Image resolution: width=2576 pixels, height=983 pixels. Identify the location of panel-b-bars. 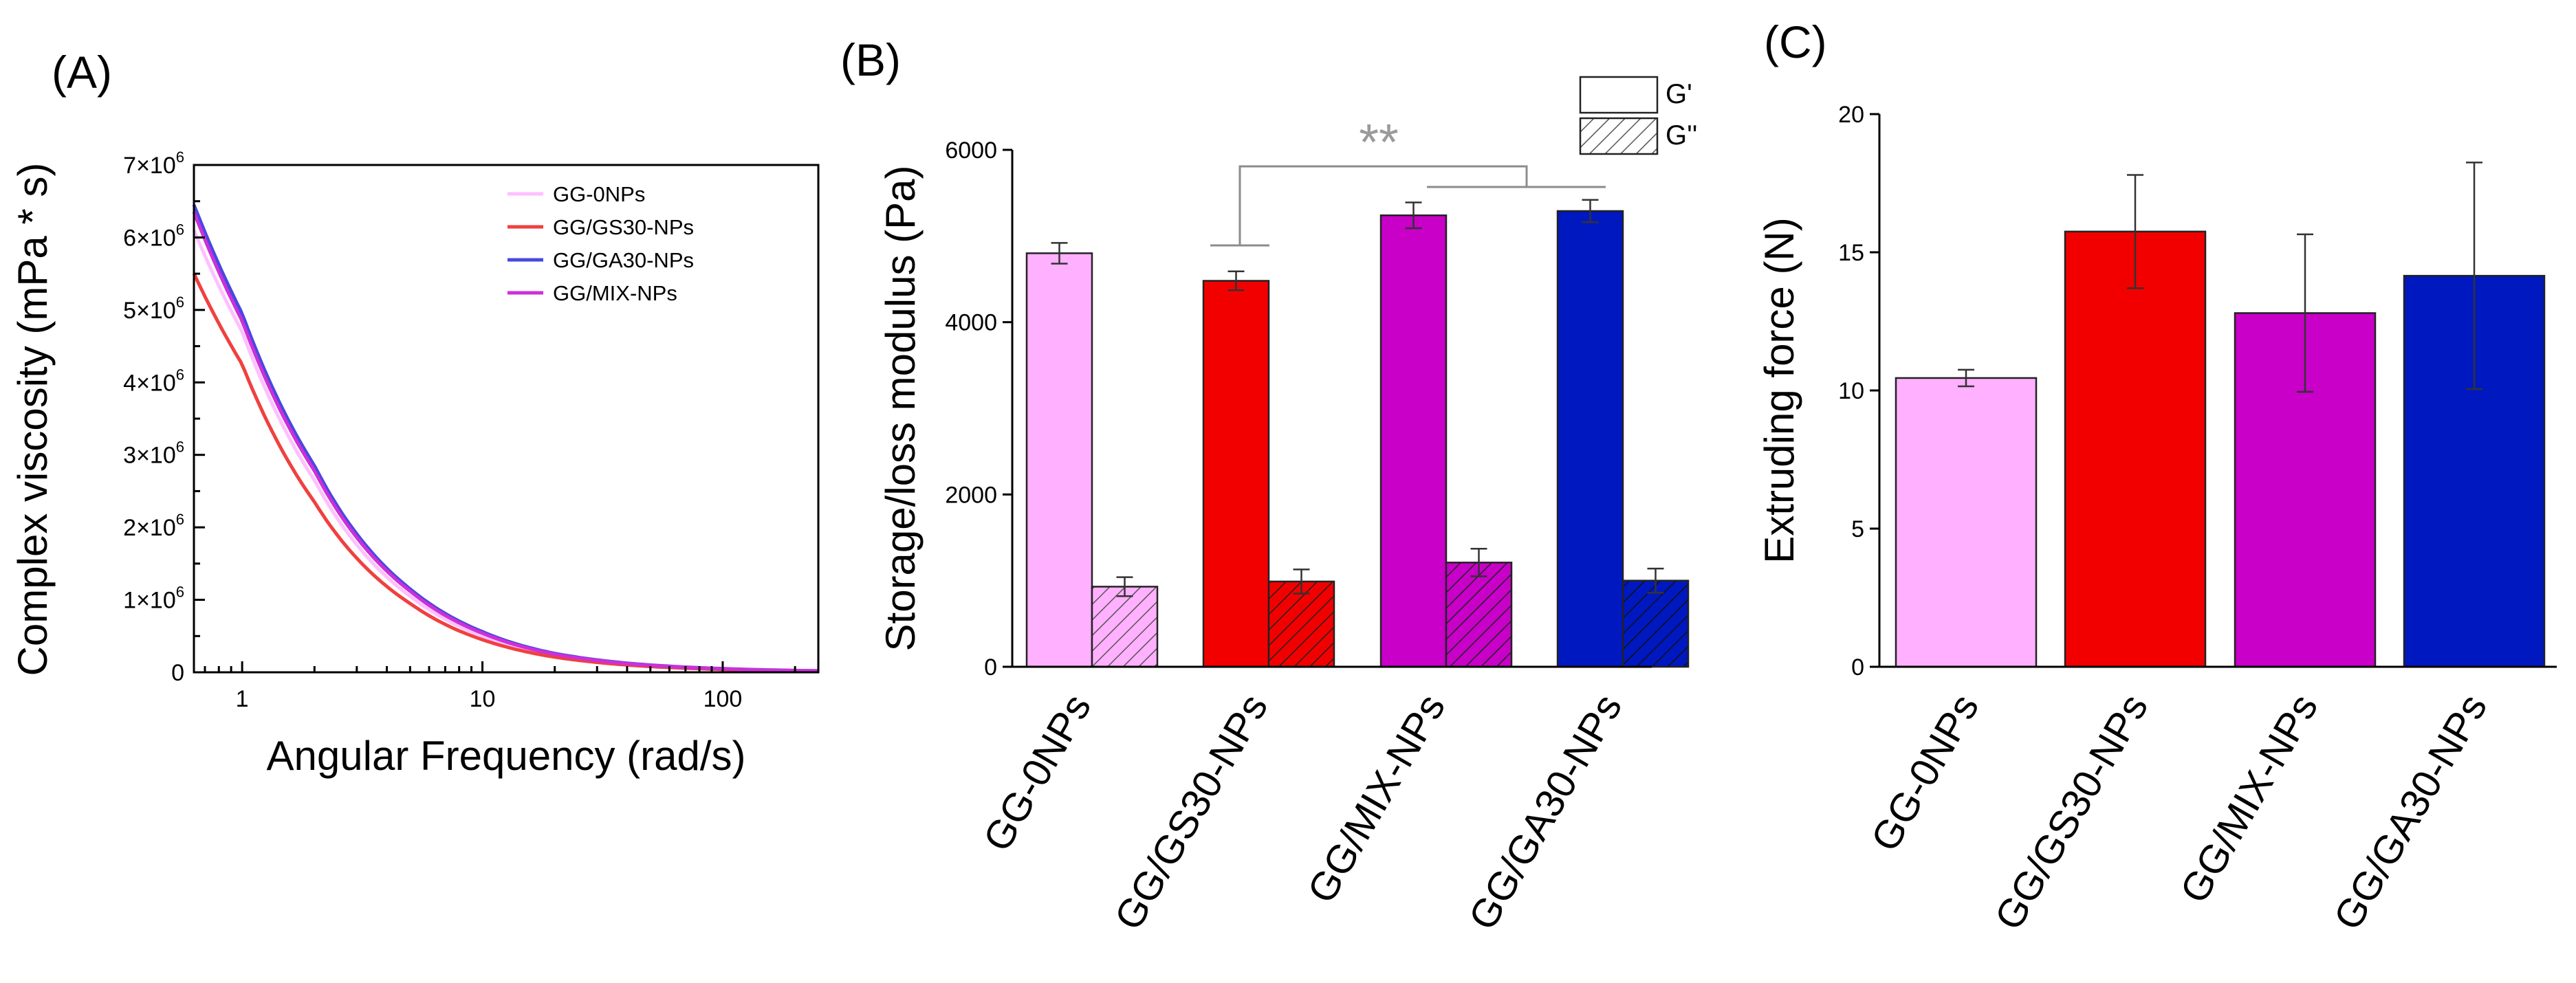
(1357, 433).